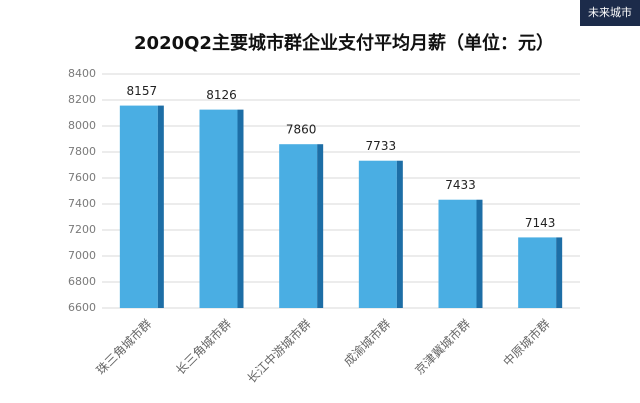 Image resolution: width=640 pixels, height=403 pixels. I want to click on value-label: 8157, so click(142, 91).